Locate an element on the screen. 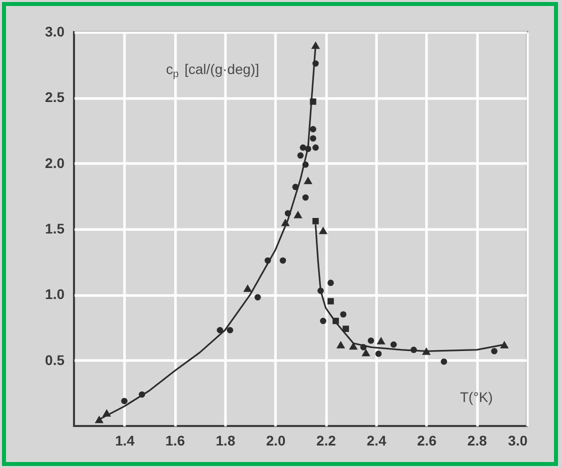 Image resolution: width=562 pixels, height=468 pixels. x-tick-label: 1.6 is located at coordinates (175, 440).